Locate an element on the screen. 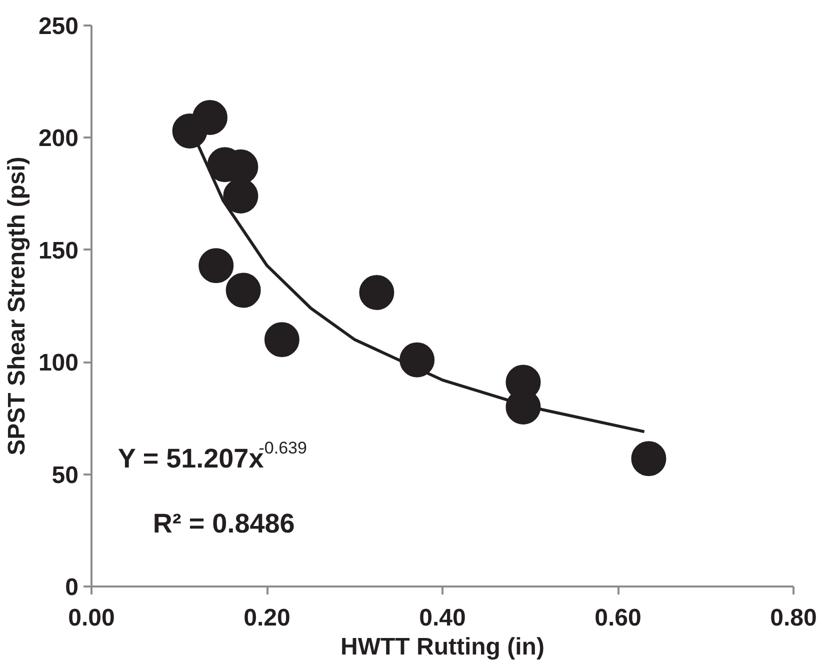  y-tick-label: 250 is located at coordinates (58, 26).